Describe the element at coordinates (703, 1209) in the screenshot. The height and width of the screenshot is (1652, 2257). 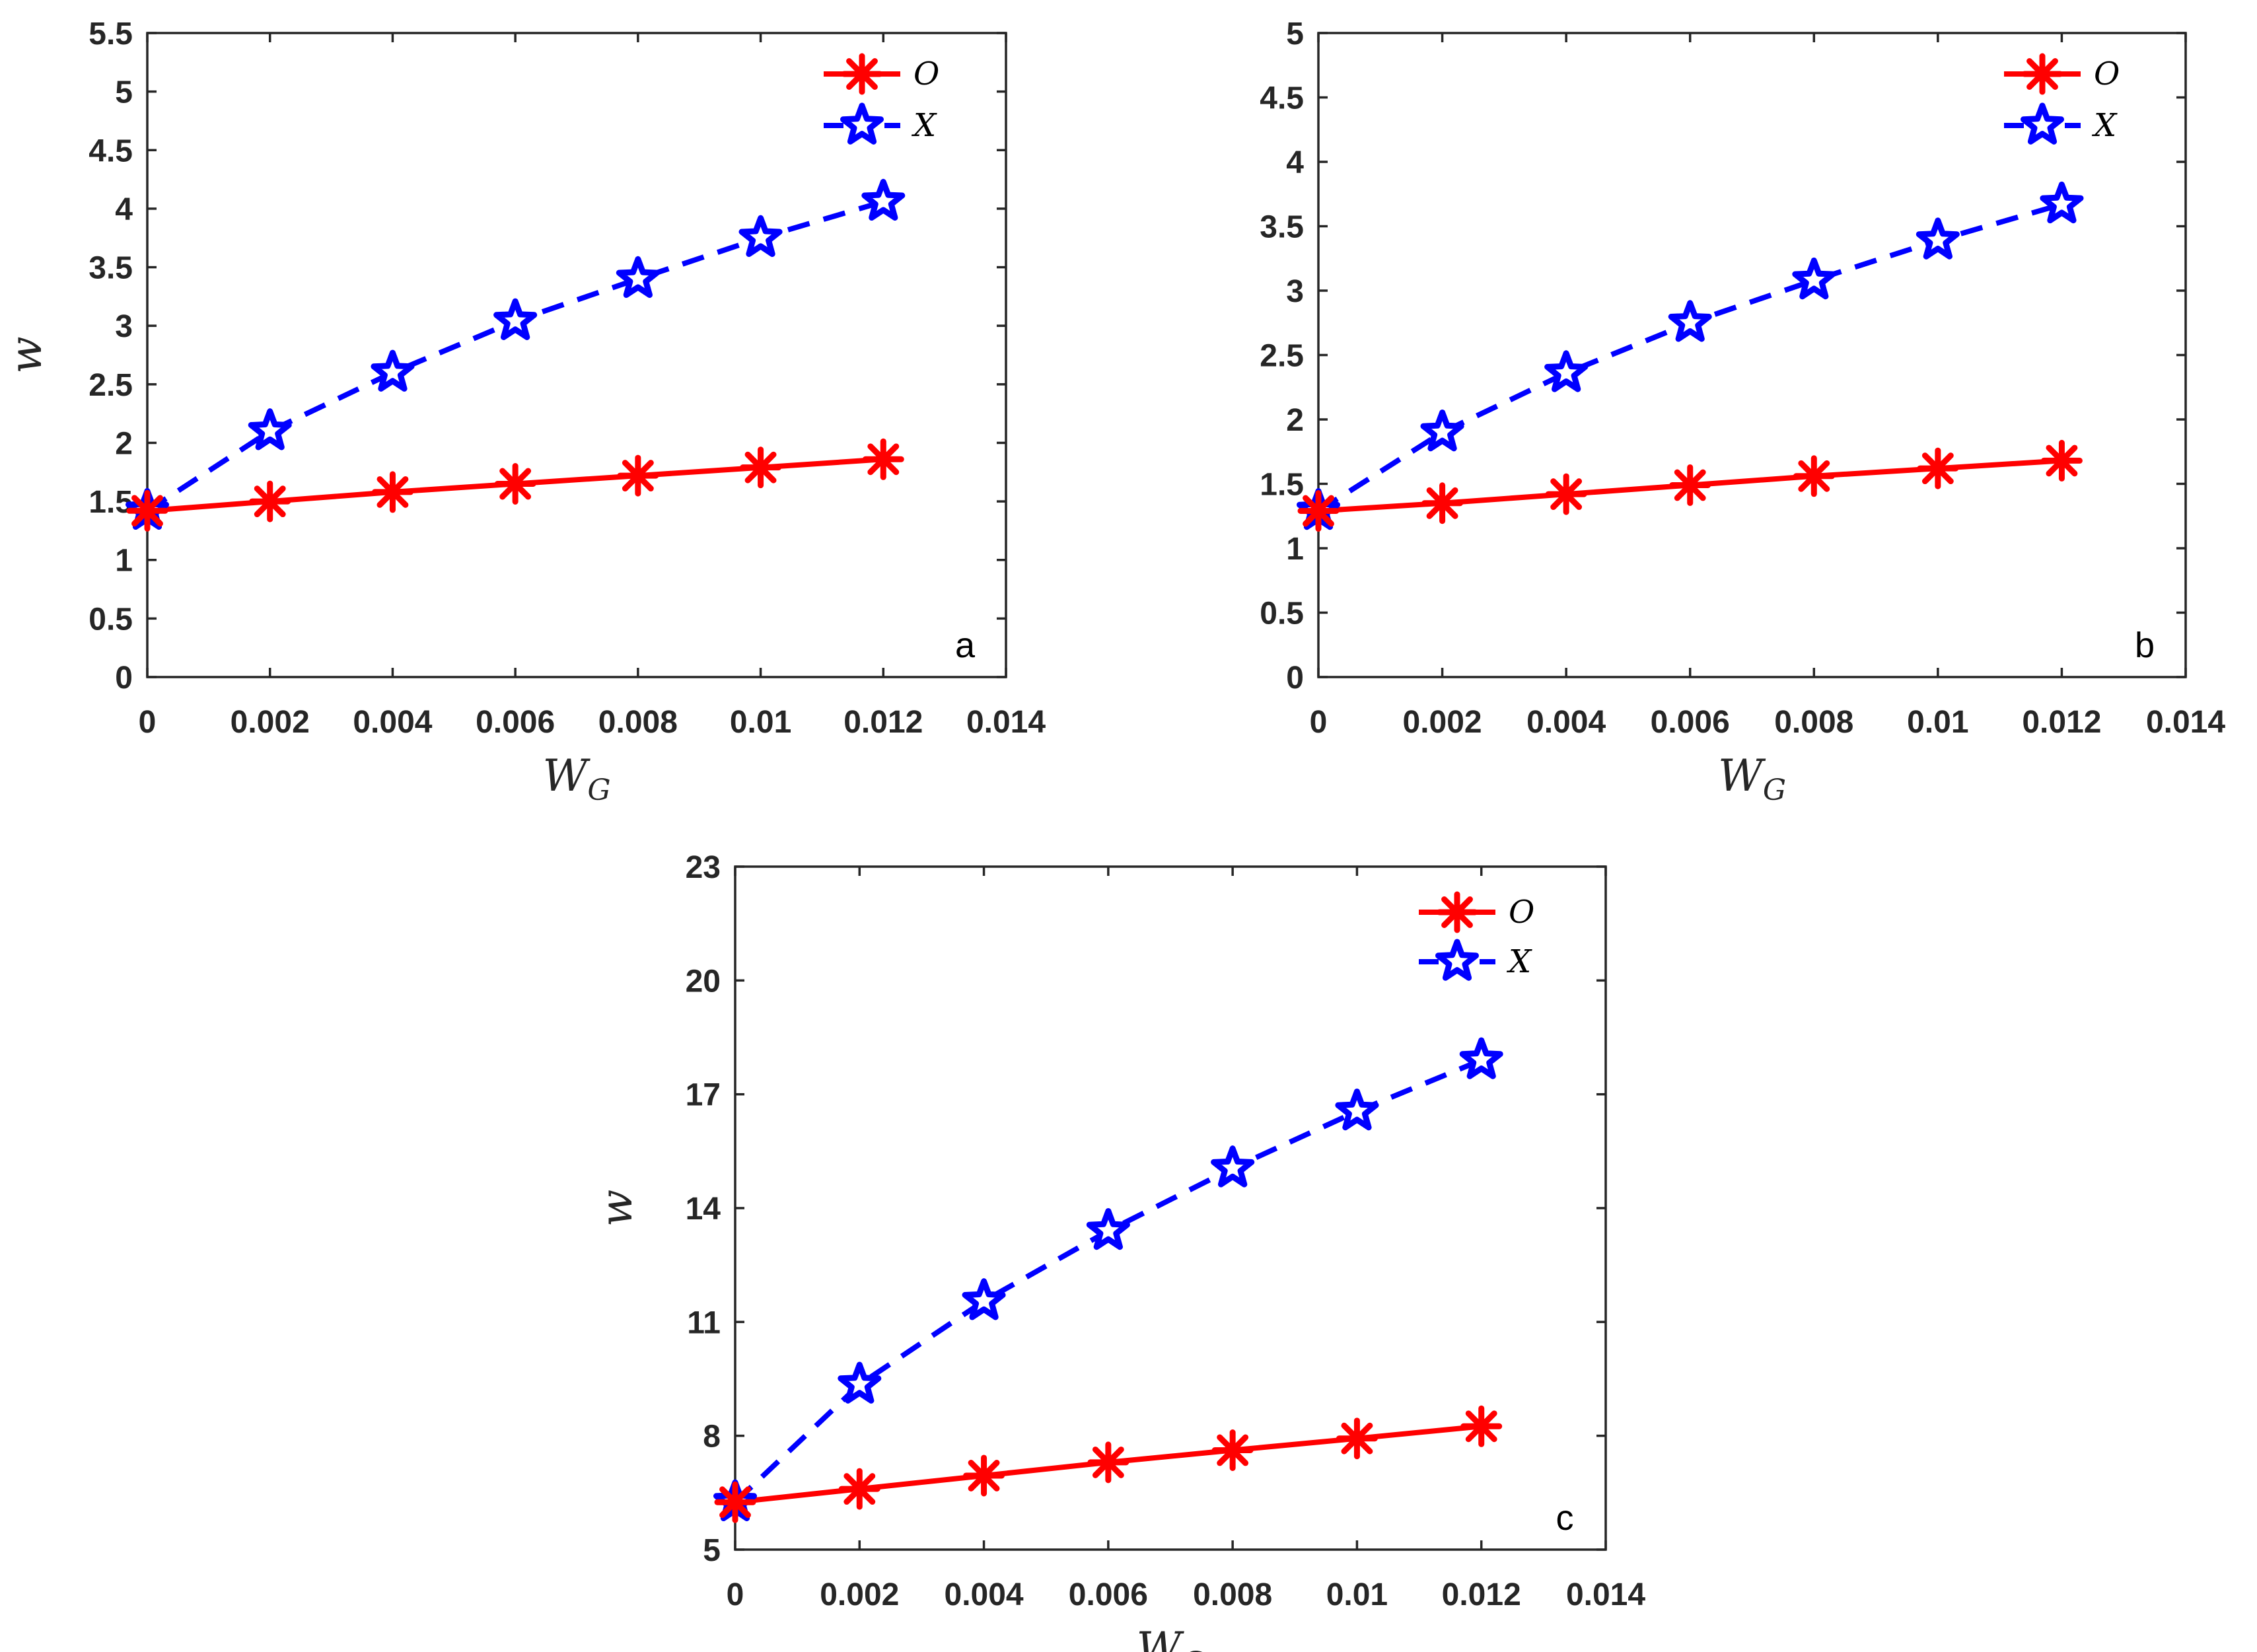
I see `y-tick-label: 14` at that location.